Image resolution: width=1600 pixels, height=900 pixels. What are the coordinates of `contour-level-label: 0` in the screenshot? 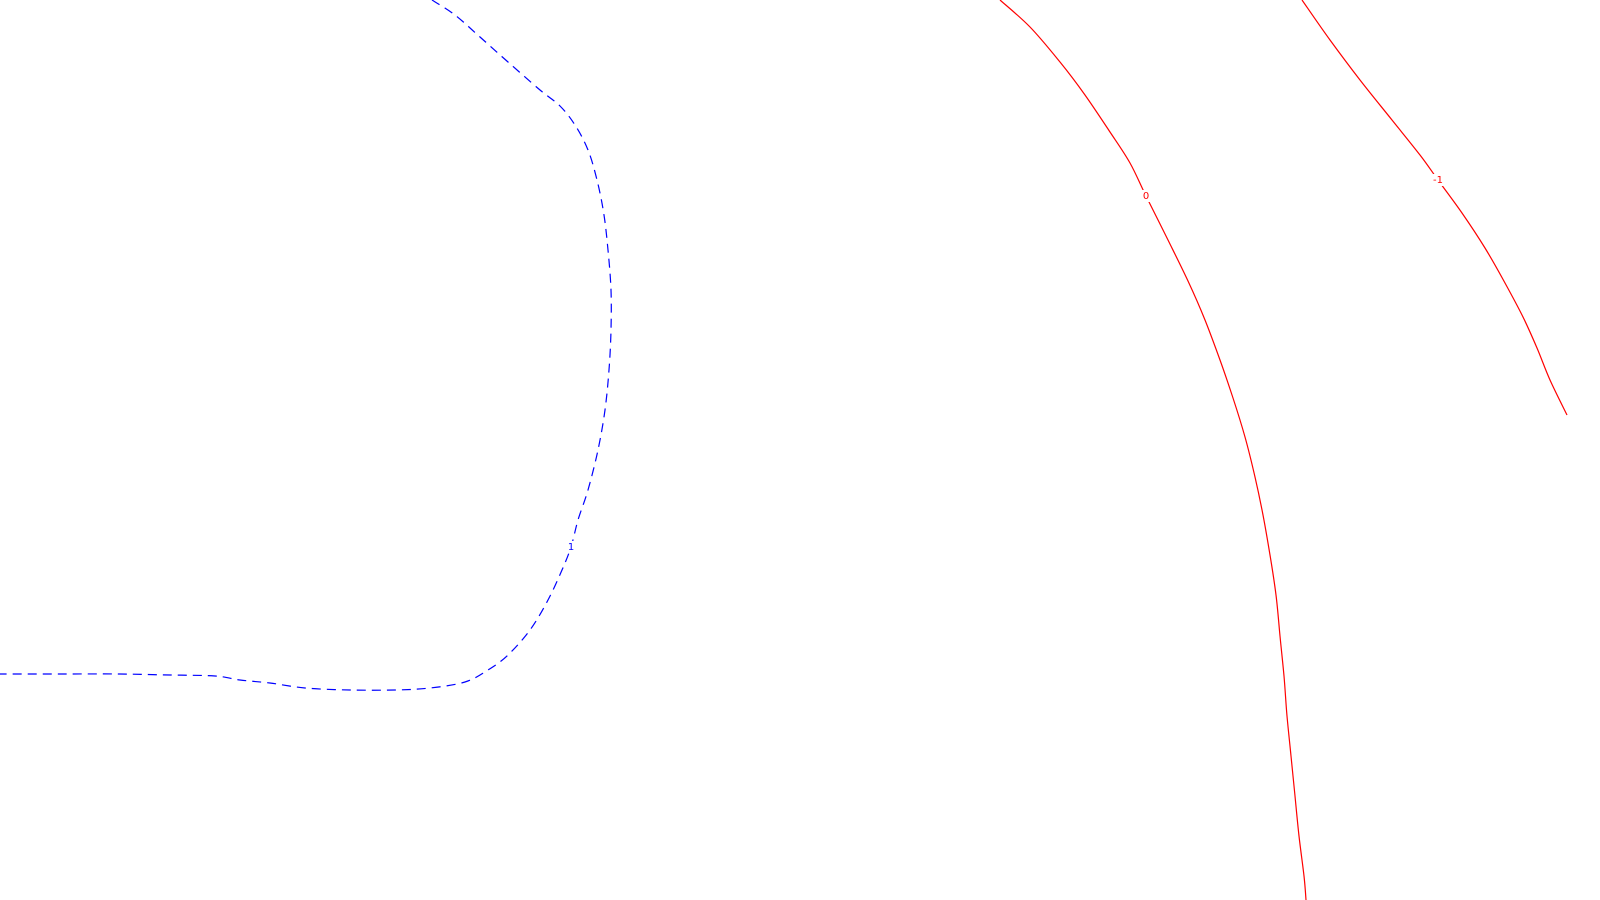 It's located at (1146, 196).